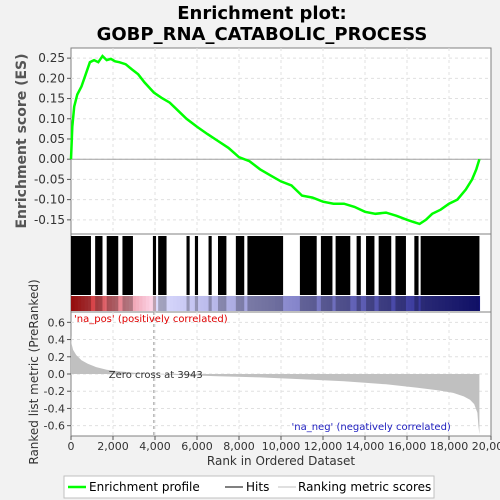  What do you see at coordinates (281, 461) in the screenshot?
I see `metric-x-axis-label: Rank in Ordered Dataset` at bounding box center [281, 461].